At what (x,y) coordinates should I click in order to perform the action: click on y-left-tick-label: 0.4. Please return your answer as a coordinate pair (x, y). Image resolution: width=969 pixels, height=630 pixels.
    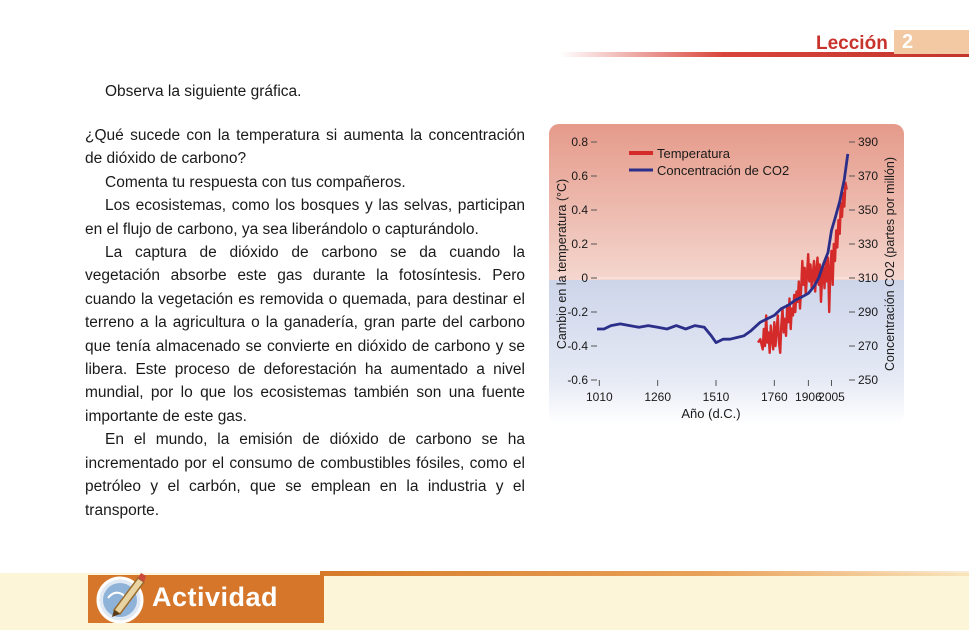
    Looking at the image, I should click on (579, 210).